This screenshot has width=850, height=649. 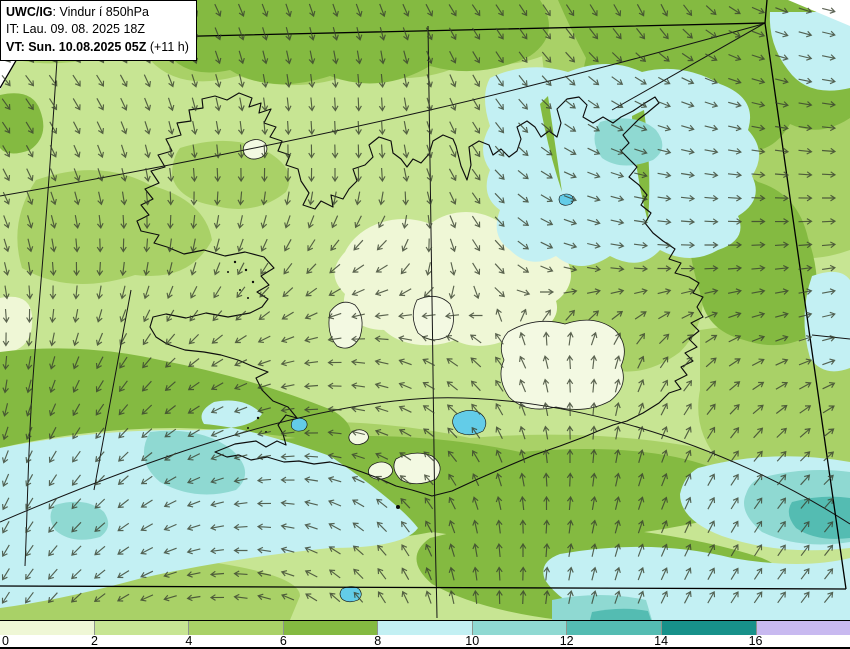 I want to click on eyjafjallajokull-glacier, so click(x=380, y=470).